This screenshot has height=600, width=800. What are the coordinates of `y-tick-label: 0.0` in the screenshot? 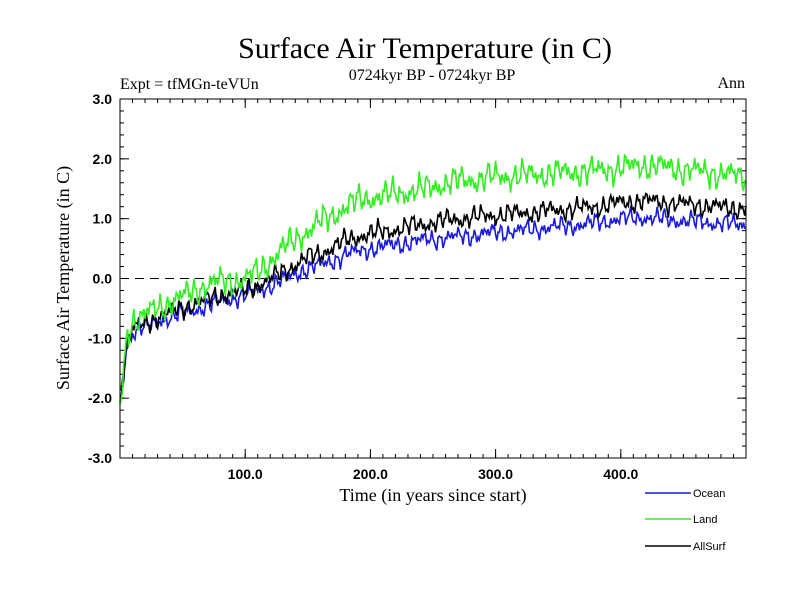 It's located at (103, 279).